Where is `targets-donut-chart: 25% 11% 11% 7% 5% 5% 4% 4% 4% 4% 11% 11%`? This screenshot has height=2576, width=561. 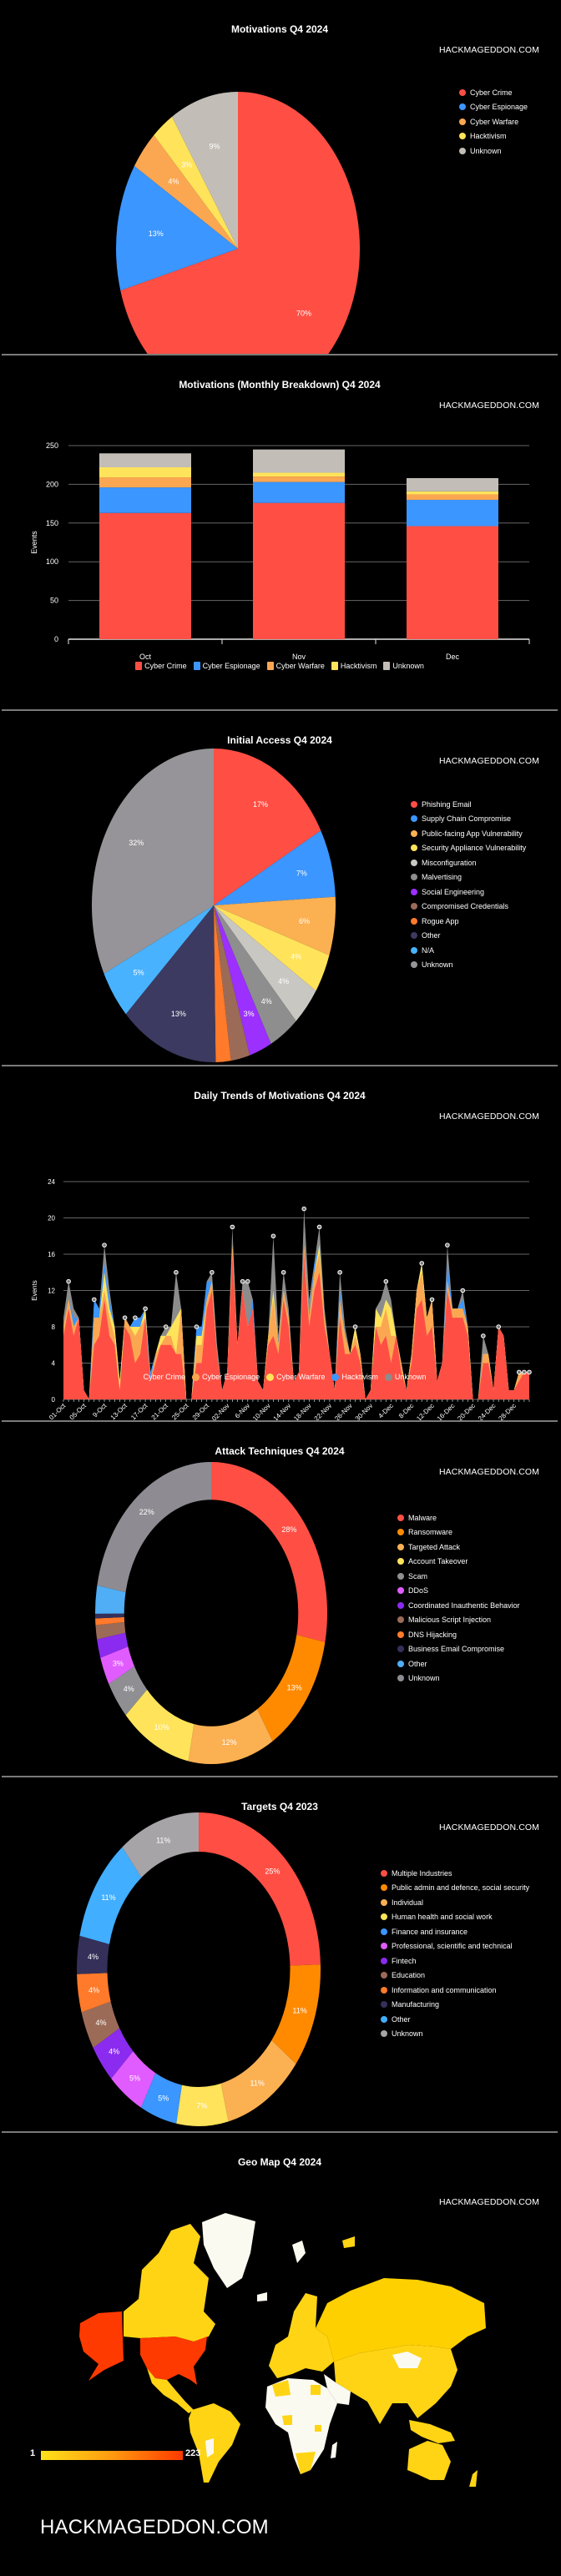
targets-donut-chart: 25% 11% 11% 7% 5% 5% 4% 4% 4% 4% 11% 11% is located at coordinates (199, 1969).